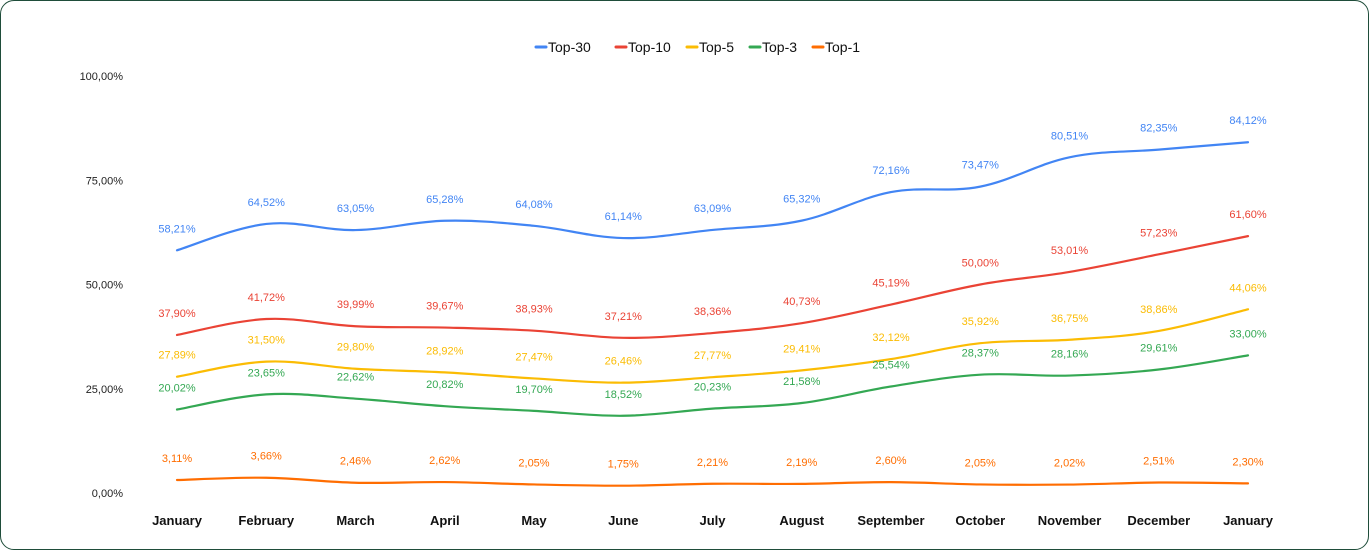 This screenshot has width=1371, height=552. What do you see at coordinates (445, 385) in the screenshot?
I see `data-label-top-3: 20,82%` at bounding box center [445, 385].